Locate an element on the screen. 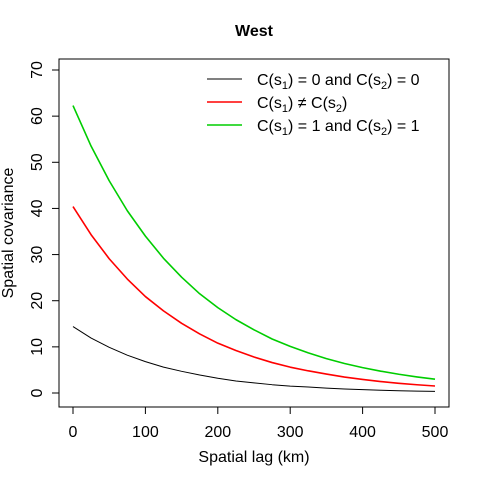  legend-text-part: ) = 1 is located at coordinates (403, 126).